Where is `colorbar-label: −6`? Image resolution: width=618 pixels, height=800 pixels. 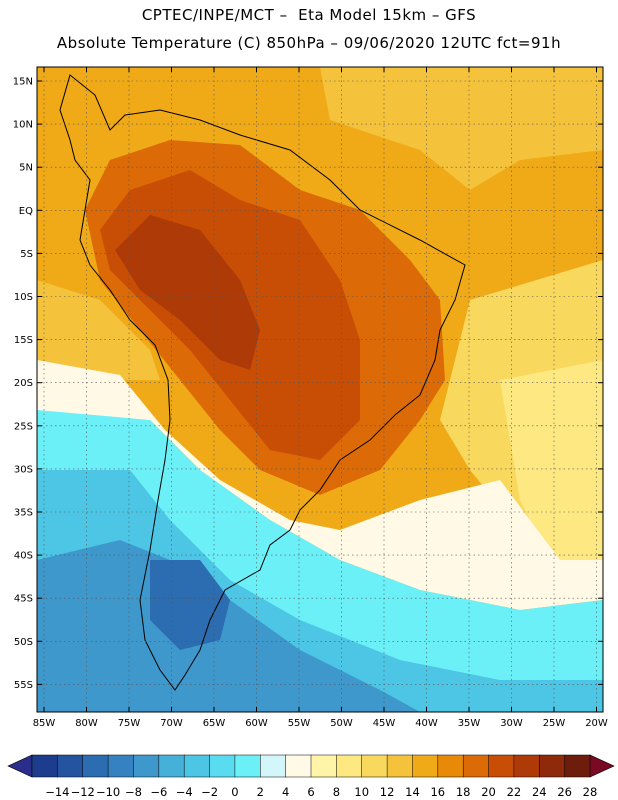 colorbar-label: −6 is located at coordinates (158, 792).